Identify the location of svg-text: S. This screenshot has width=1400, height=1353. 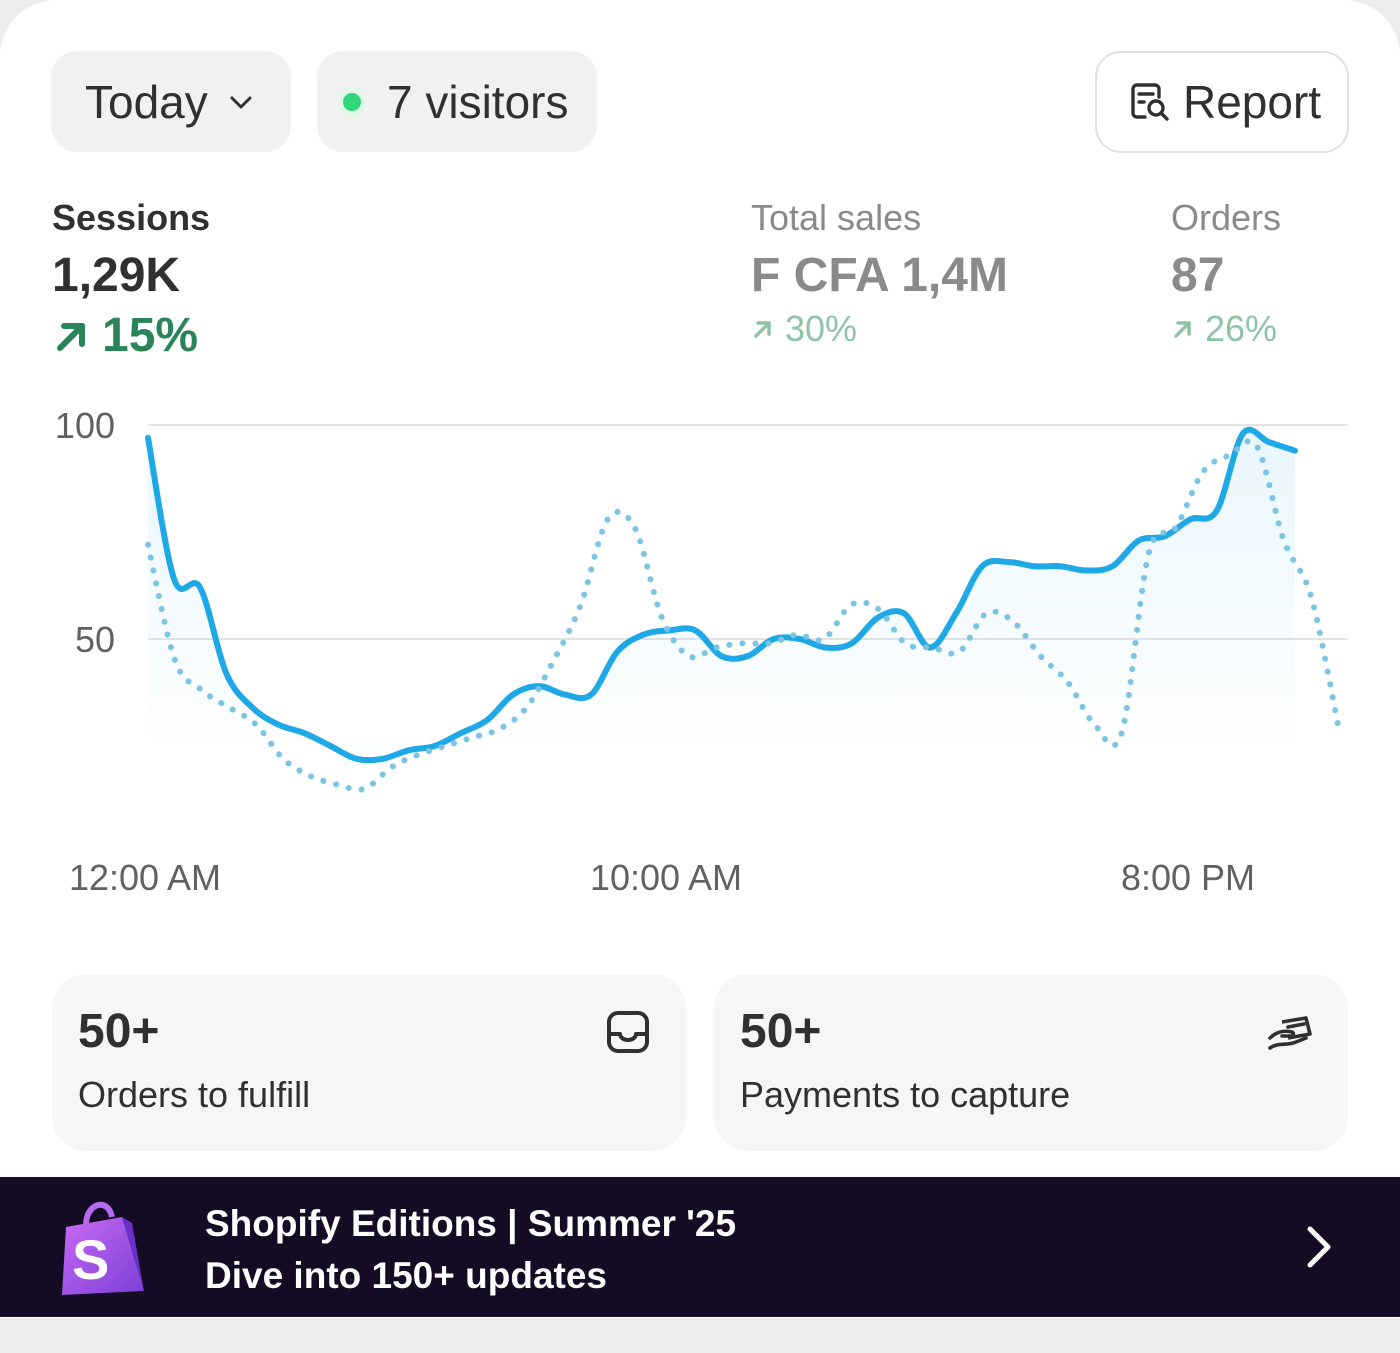
(90, 1259).